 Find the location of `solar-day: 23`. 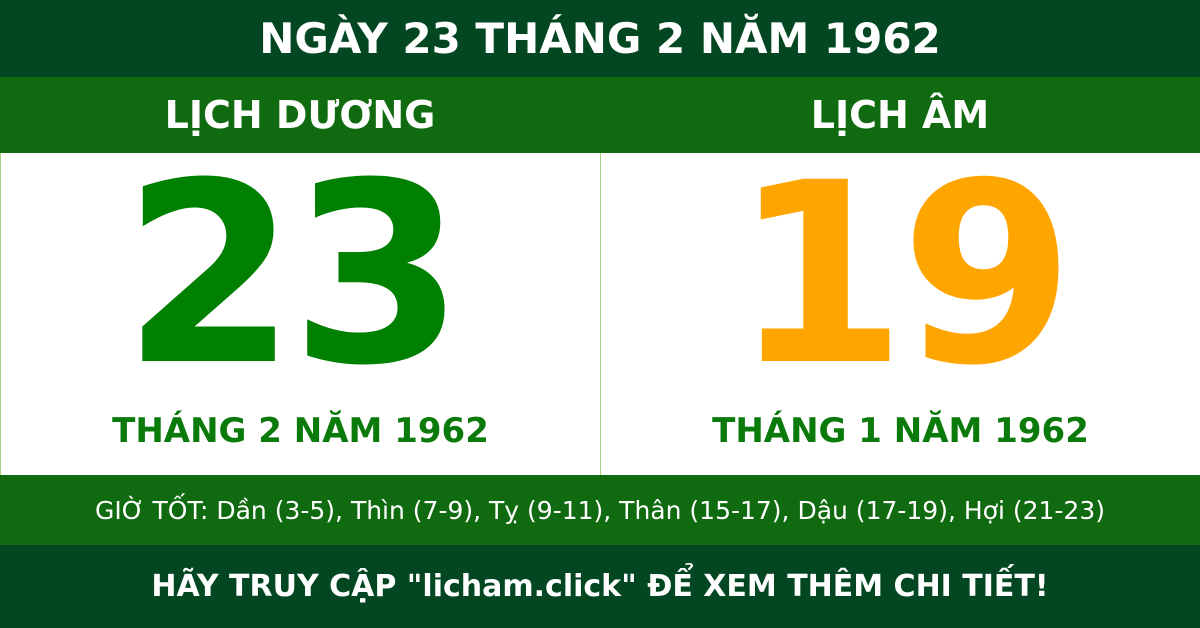

solar-day: 23 is located at coordinates (293, 274).